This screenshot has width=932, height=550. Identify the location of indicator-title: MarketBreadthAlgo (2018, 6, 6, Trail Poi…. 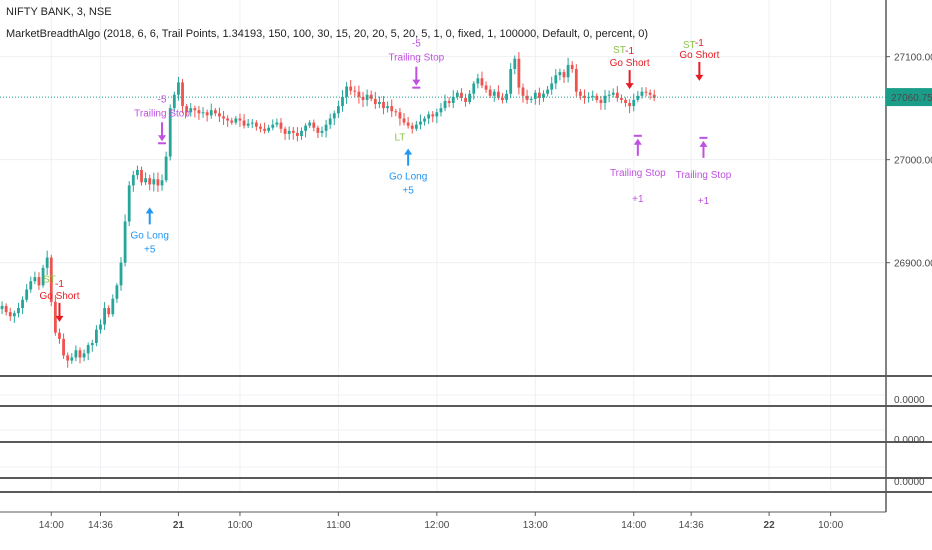
(327, 34).